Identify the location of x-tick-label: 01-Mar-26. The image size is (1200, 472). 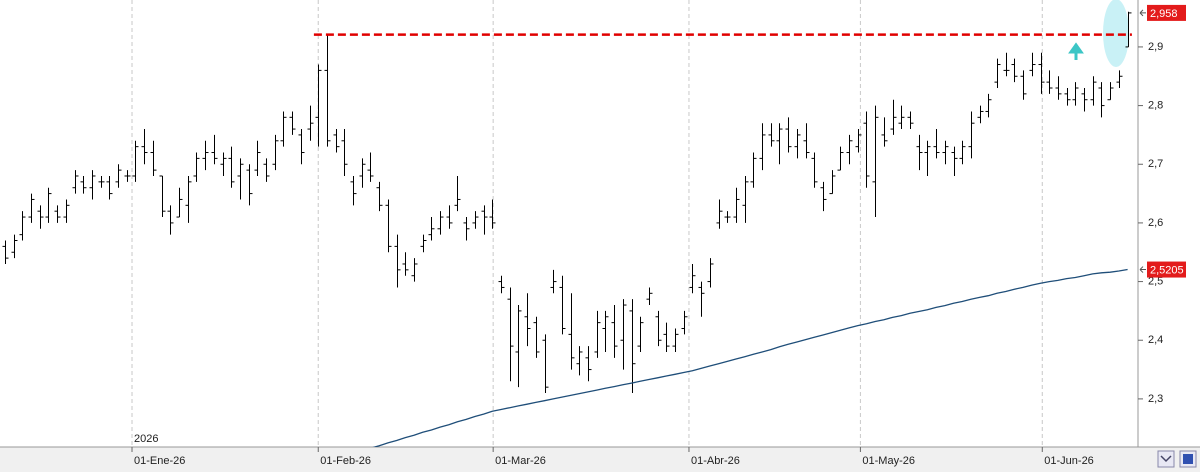
(520, 461).